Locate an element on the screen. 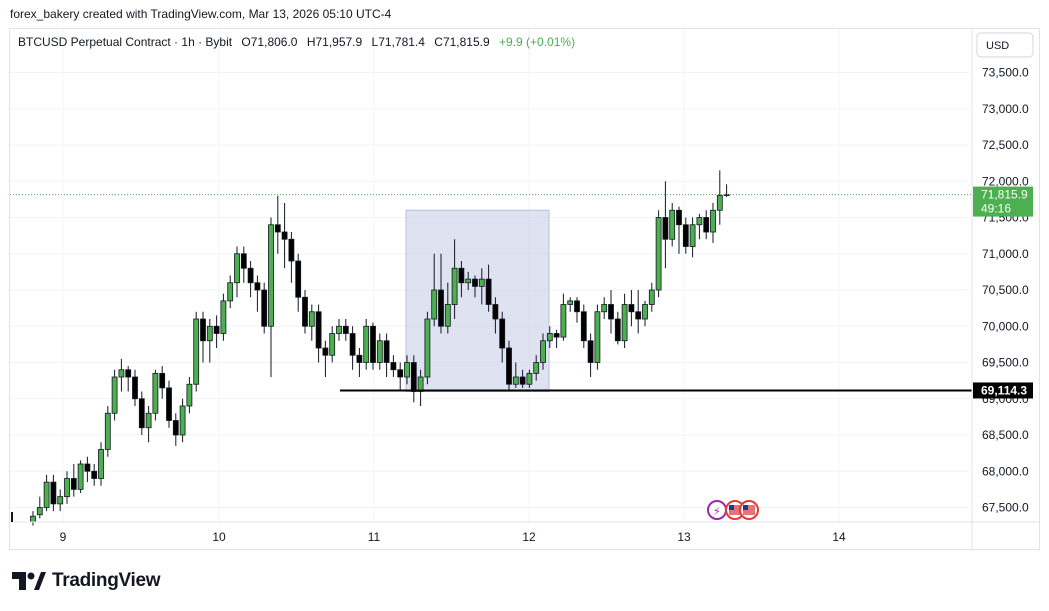 The image size is (1049, 611). legend-change: +9.9 (+0.01%) is located at coordinates (537, 42).